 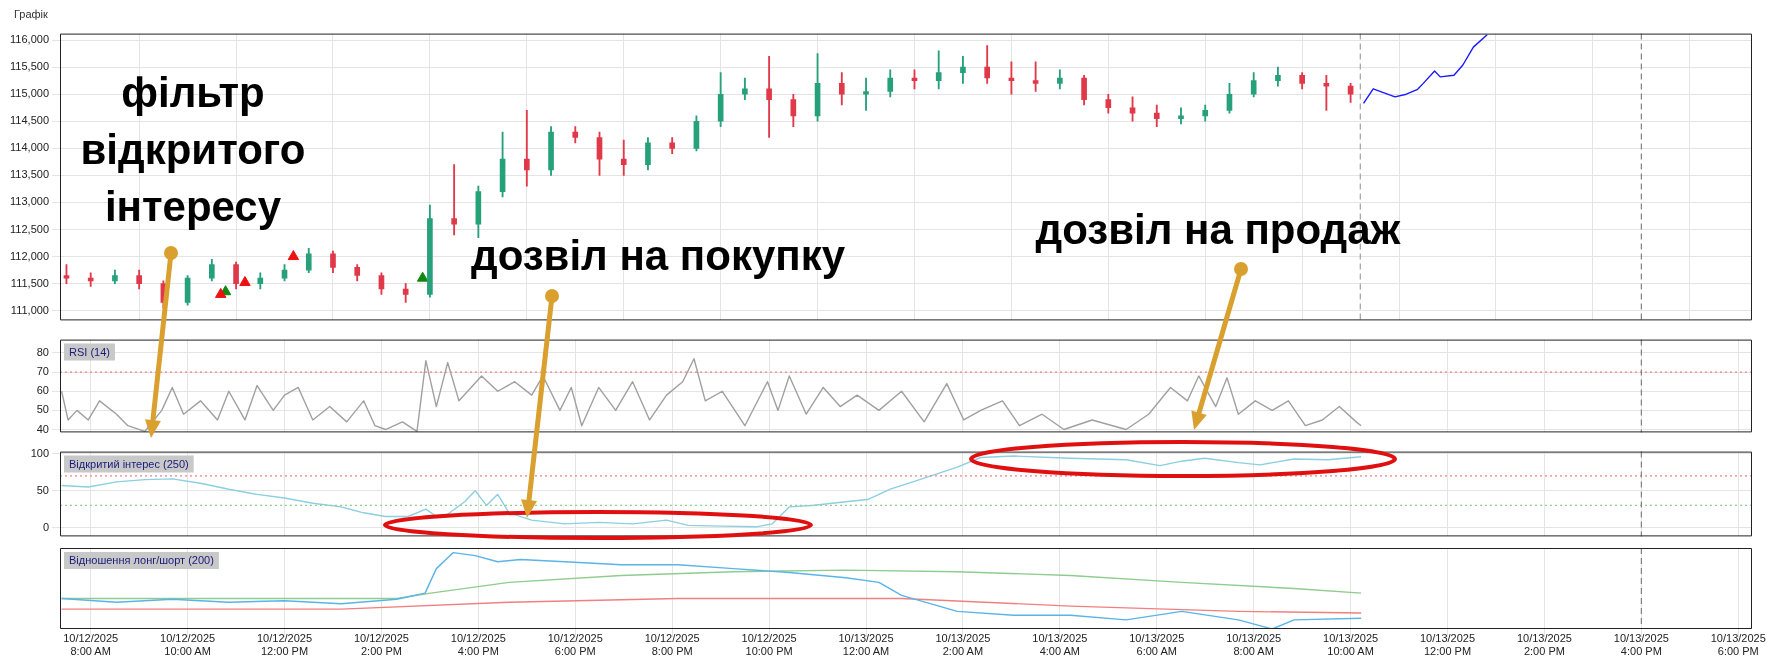 What do you see at coordinates (1641, 645) in the screenshot?
I see `x-tick-label: 10/13/2025 4:00 PM` at bounding box center [1641, 645].